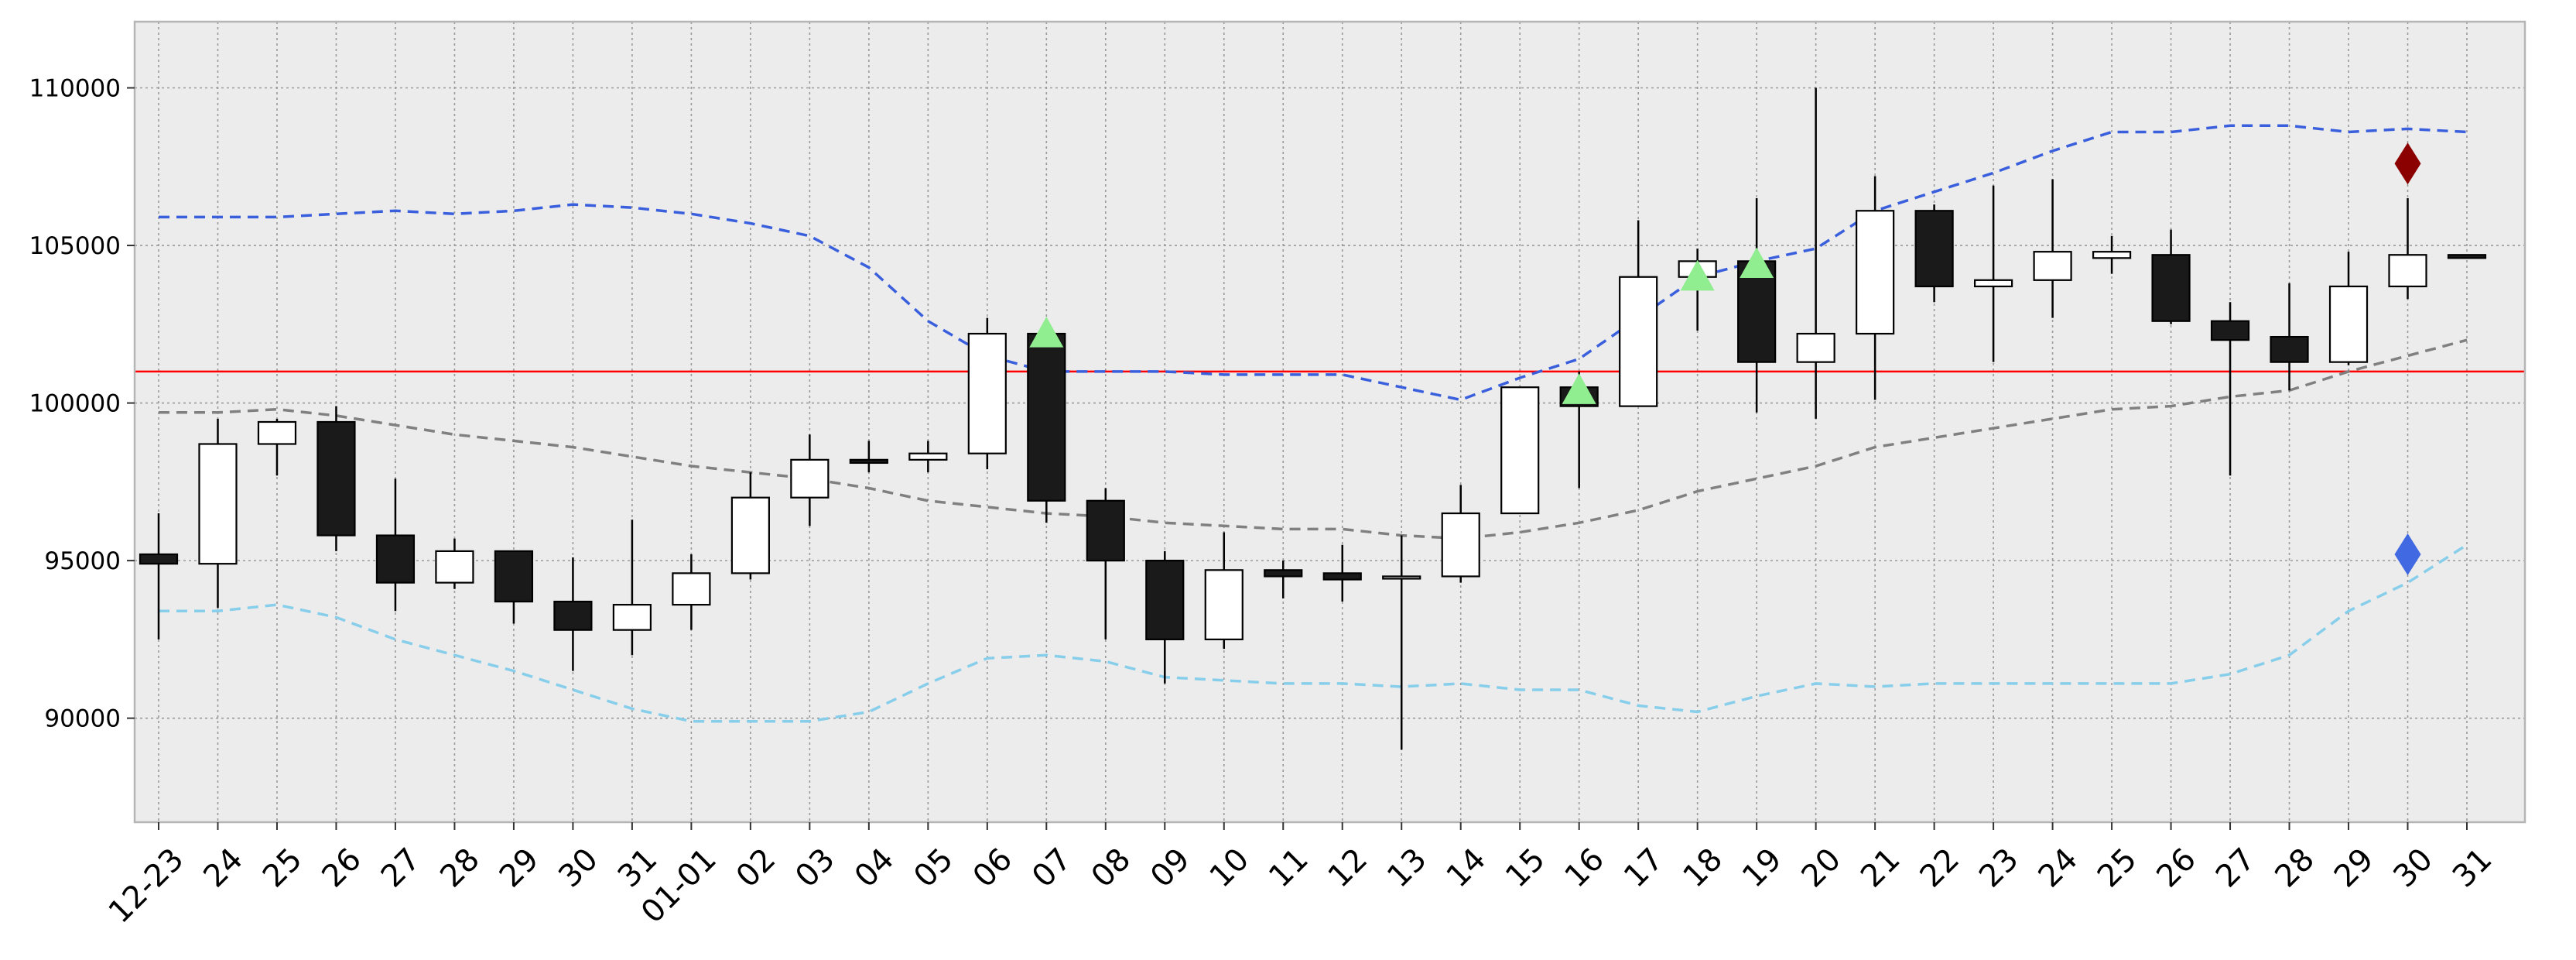 This screenshot has height=960, width=2576. Describe the element at coordinates (1052, 868) in the screenshot. I see `x-tick-label: 07` at that location.